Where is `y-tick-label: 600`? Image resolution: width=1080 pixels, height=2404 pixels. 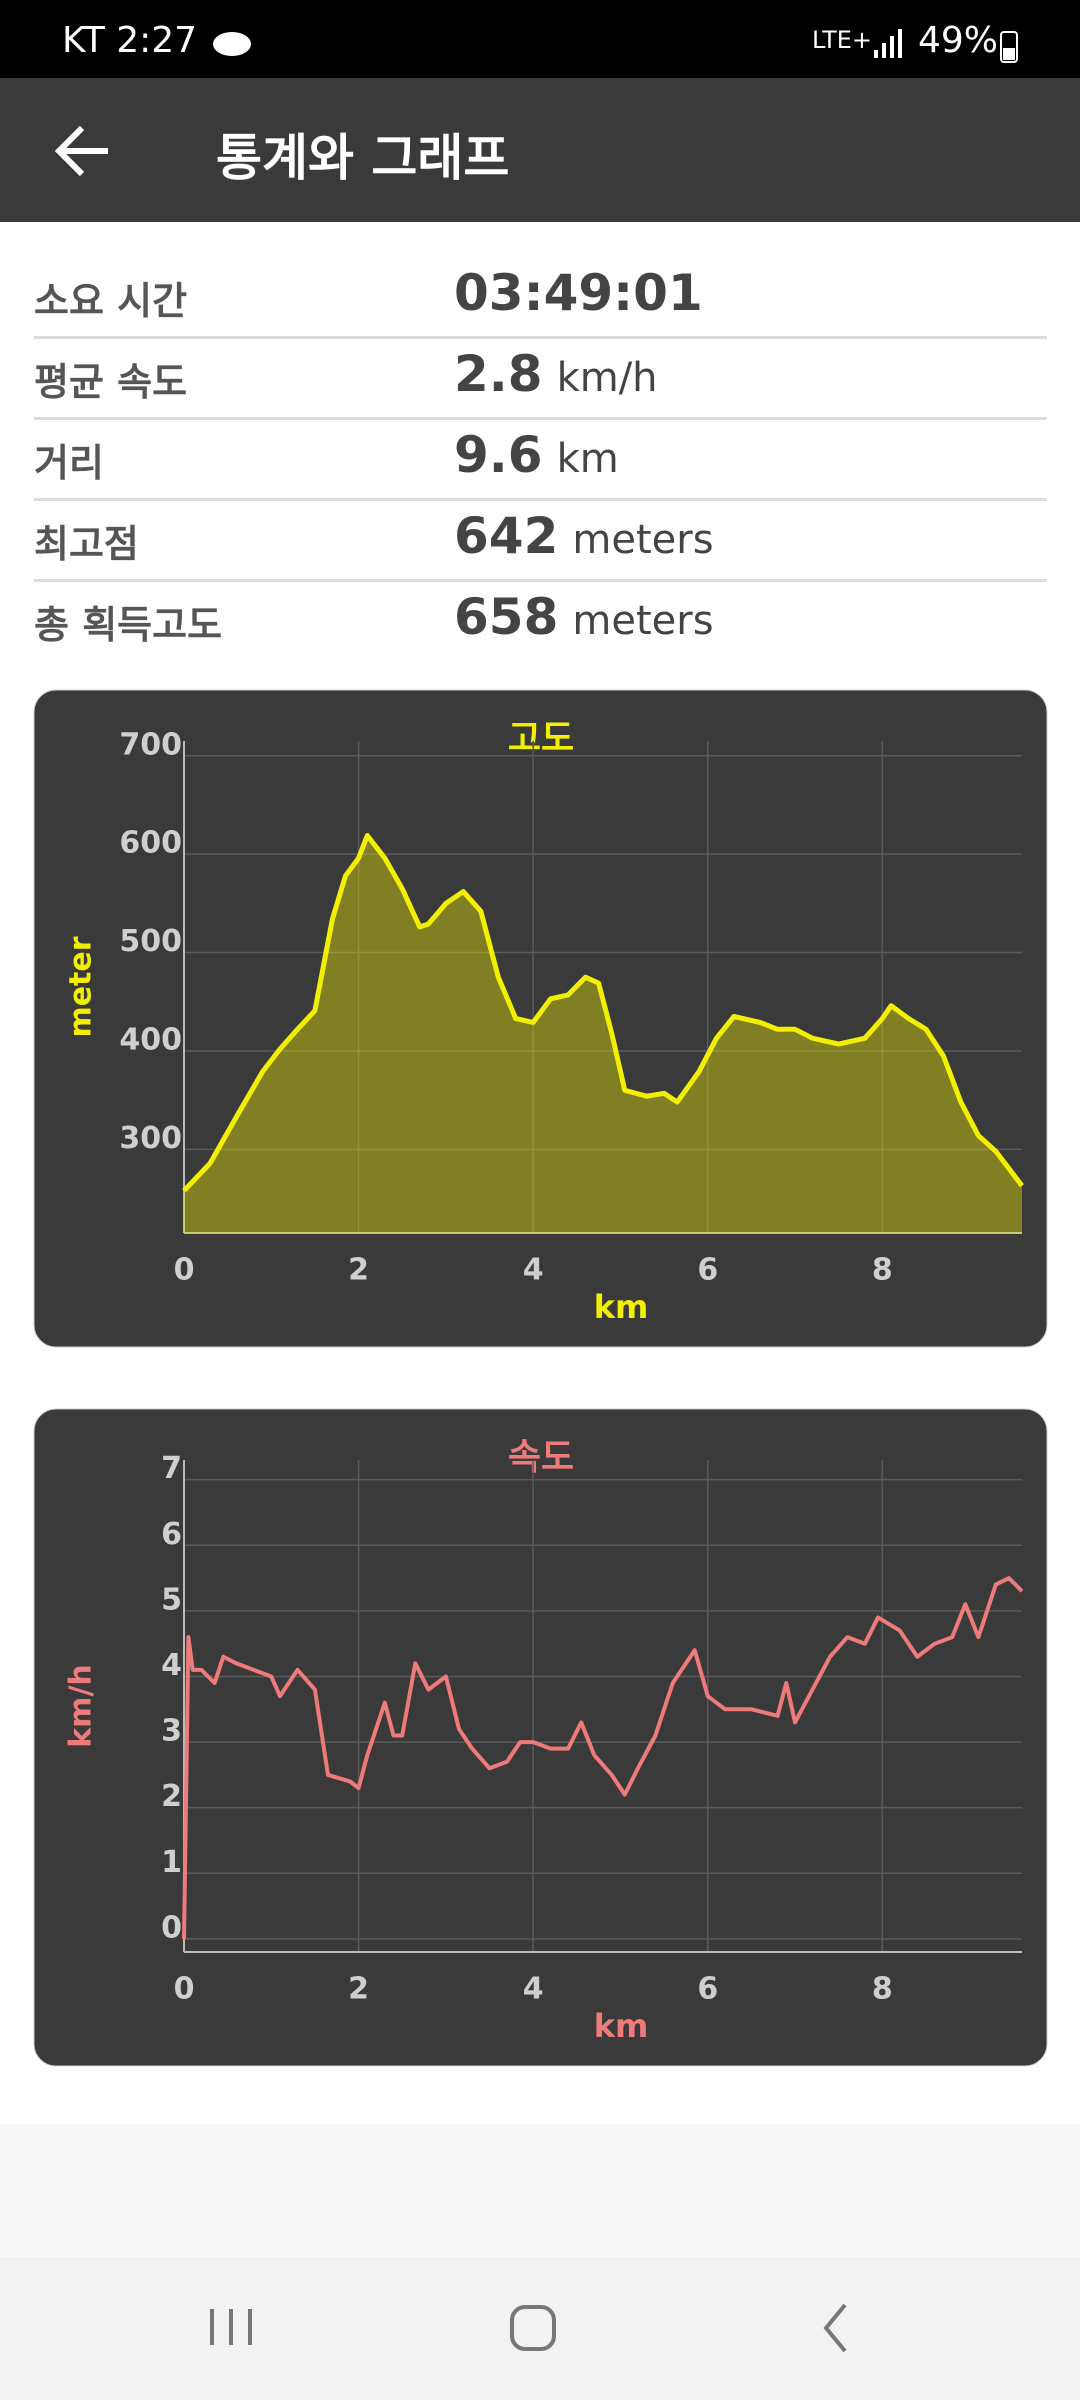
y-tick-label: 600 is located at coordinates (150, 843).